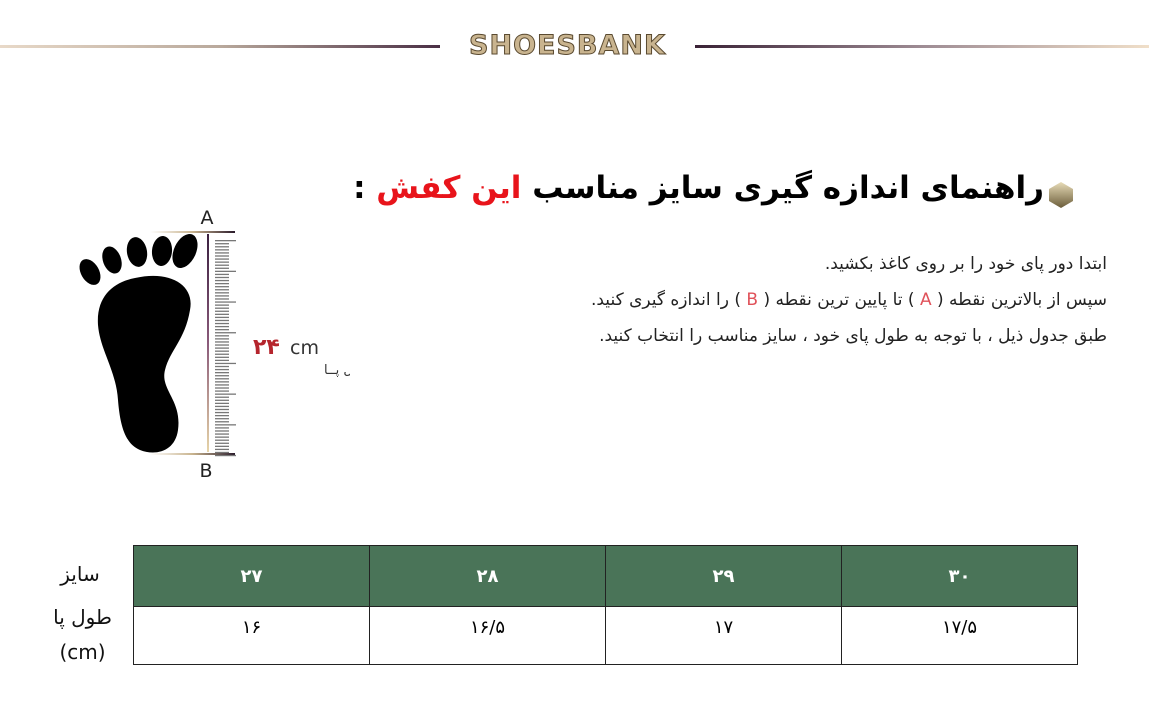 The width and height of the screenshot is (1149, 727). What do you see at coordinates (138, 343) in the screenshot?
I see `foot-icon` at bounding box center [138, 343].